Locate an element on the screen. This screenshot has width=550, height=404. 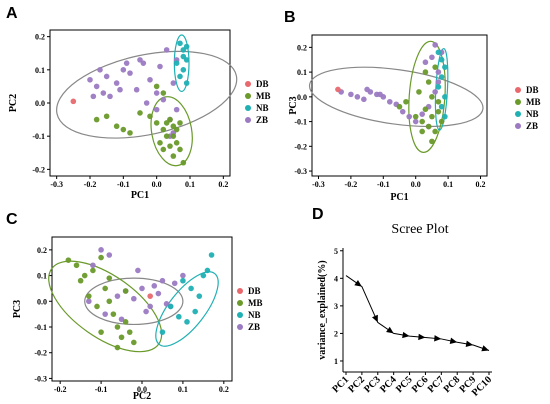
legend-label-nb: NB is located at coordinates (254, 315).